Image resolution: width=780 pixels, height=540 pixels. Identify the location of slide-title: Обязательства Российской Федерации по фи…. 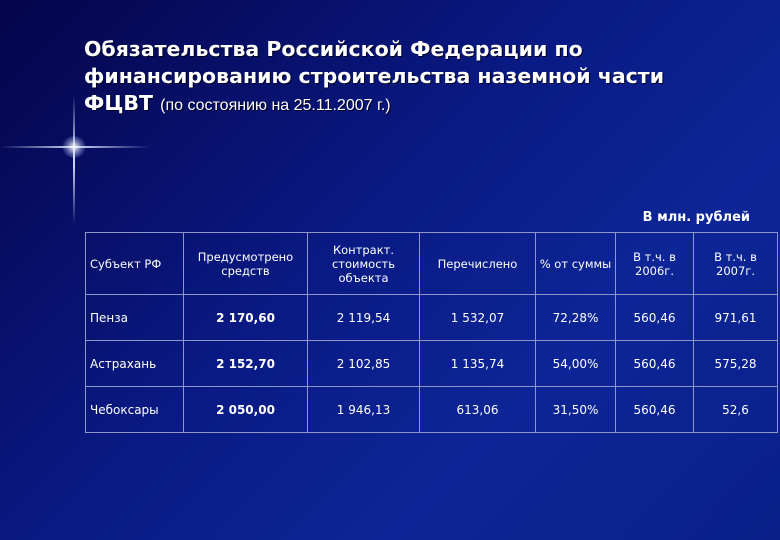
(419, 77).